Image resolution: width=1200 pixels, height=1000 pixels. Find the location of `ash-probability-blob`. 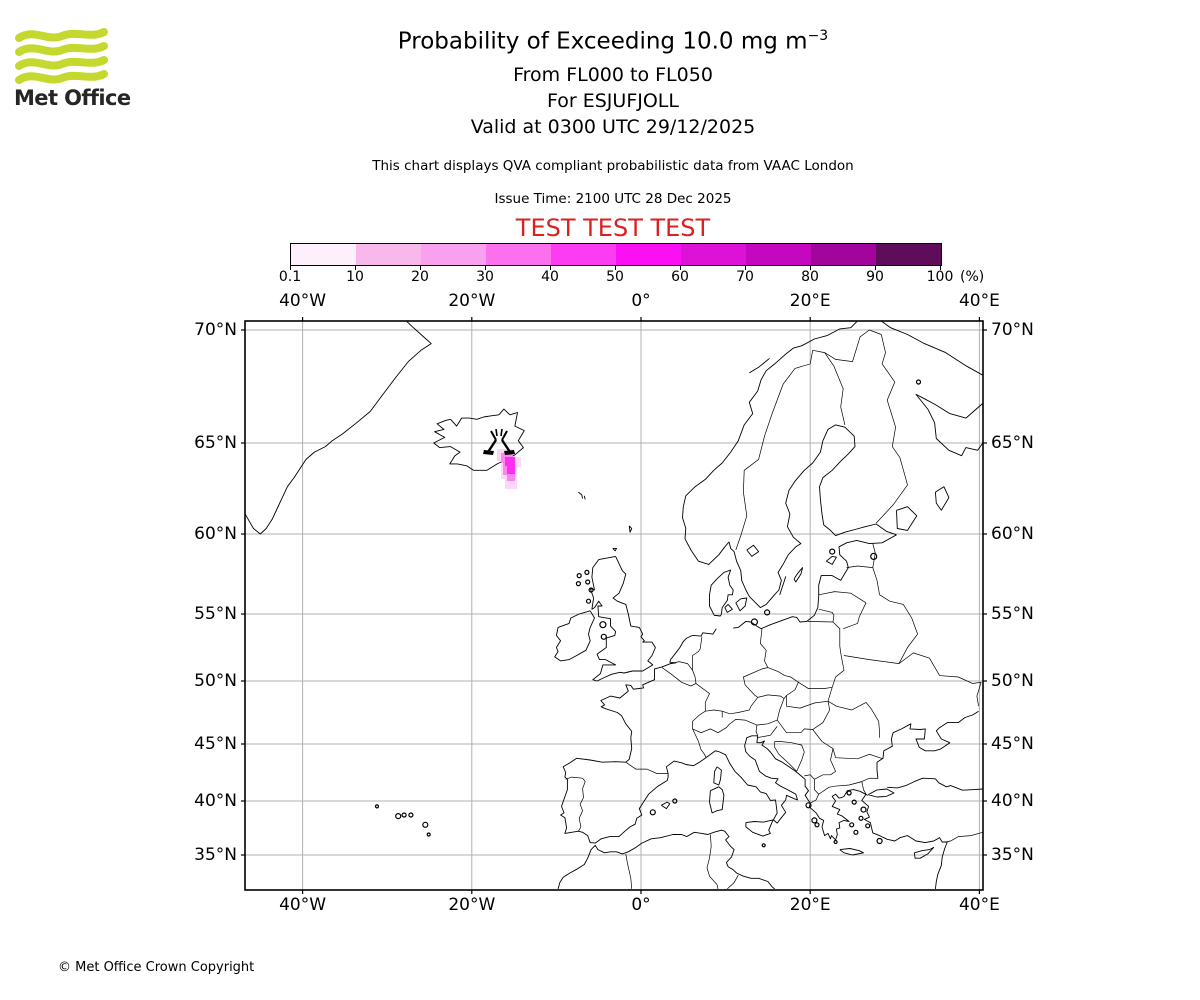

ash-probability-blob is located at coordinates (509, 469).